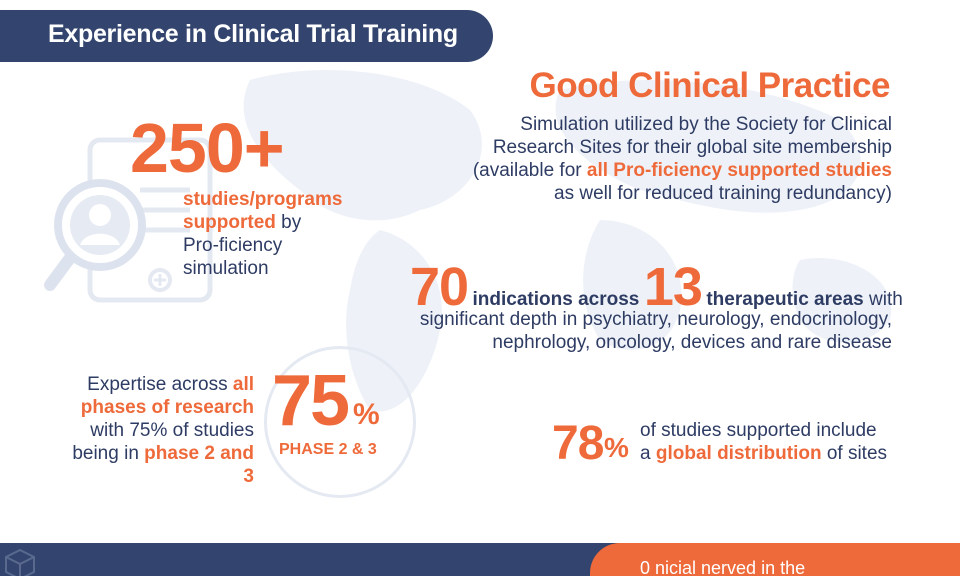 Image resolution: width=960 pixels, height=579 pixels. Describe the element at coordinates (616, 447) in the screenshot. I see `global-percent-sign: %` at that location.